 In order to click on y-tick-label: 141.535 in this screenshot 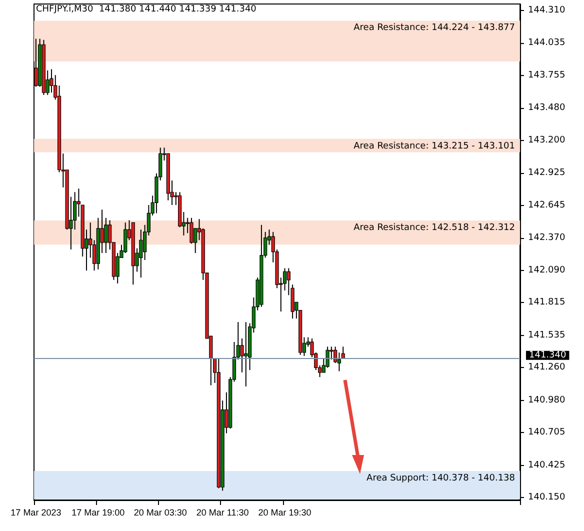, I will do `click(547, 335)`.